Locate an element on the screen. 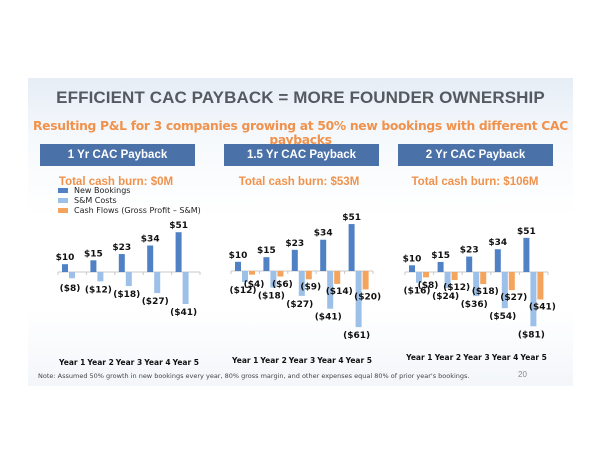  data-label-cash-flows: ($18) is located at coordinates (485, 292).